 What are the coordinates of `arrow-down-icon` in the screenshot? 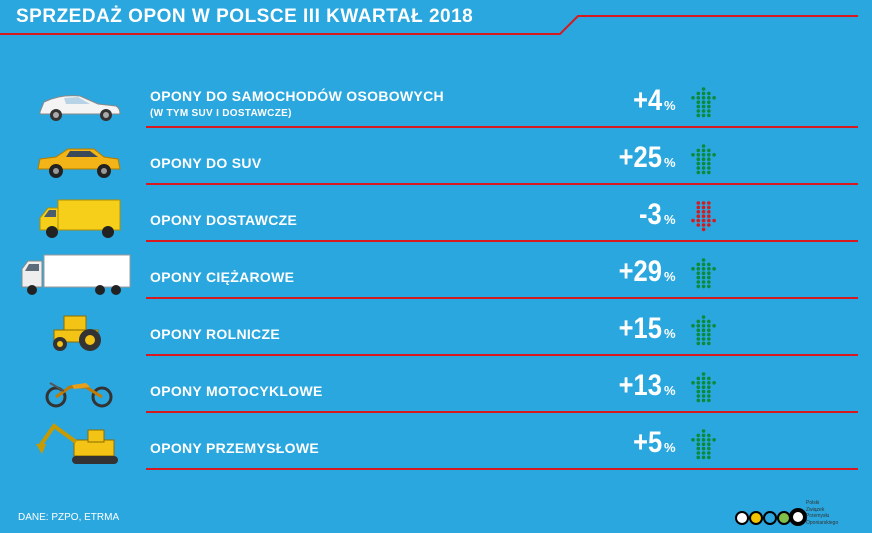 It's located at (703, 216).